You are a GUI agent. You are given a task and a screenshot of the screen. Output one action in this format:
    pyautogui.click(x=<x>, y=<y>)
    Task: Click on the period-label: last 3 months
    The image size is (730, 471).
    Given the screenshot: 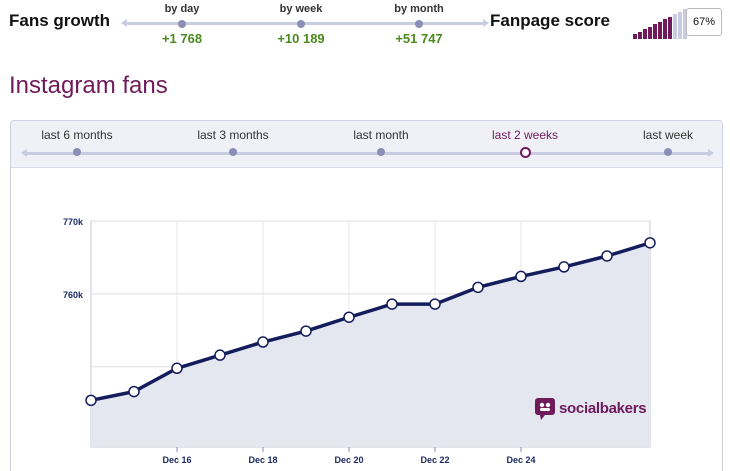 What is the action you would take?
    pyautogui.click(x=233, y=135)
    